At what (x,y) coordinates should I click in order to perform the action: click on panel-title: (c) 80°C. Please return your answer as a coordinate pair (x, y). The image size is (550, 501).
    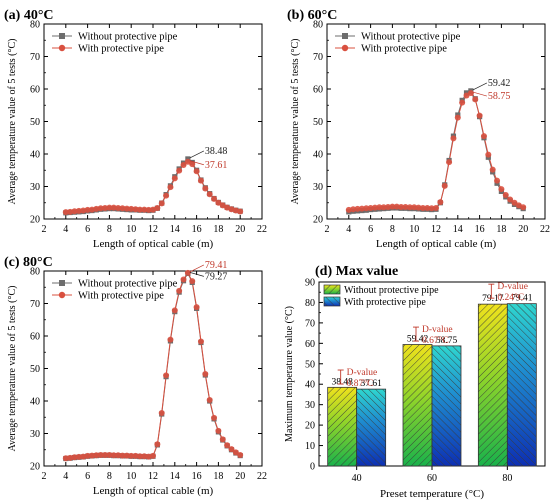
    Looking at the image, I should click on (28, 262).